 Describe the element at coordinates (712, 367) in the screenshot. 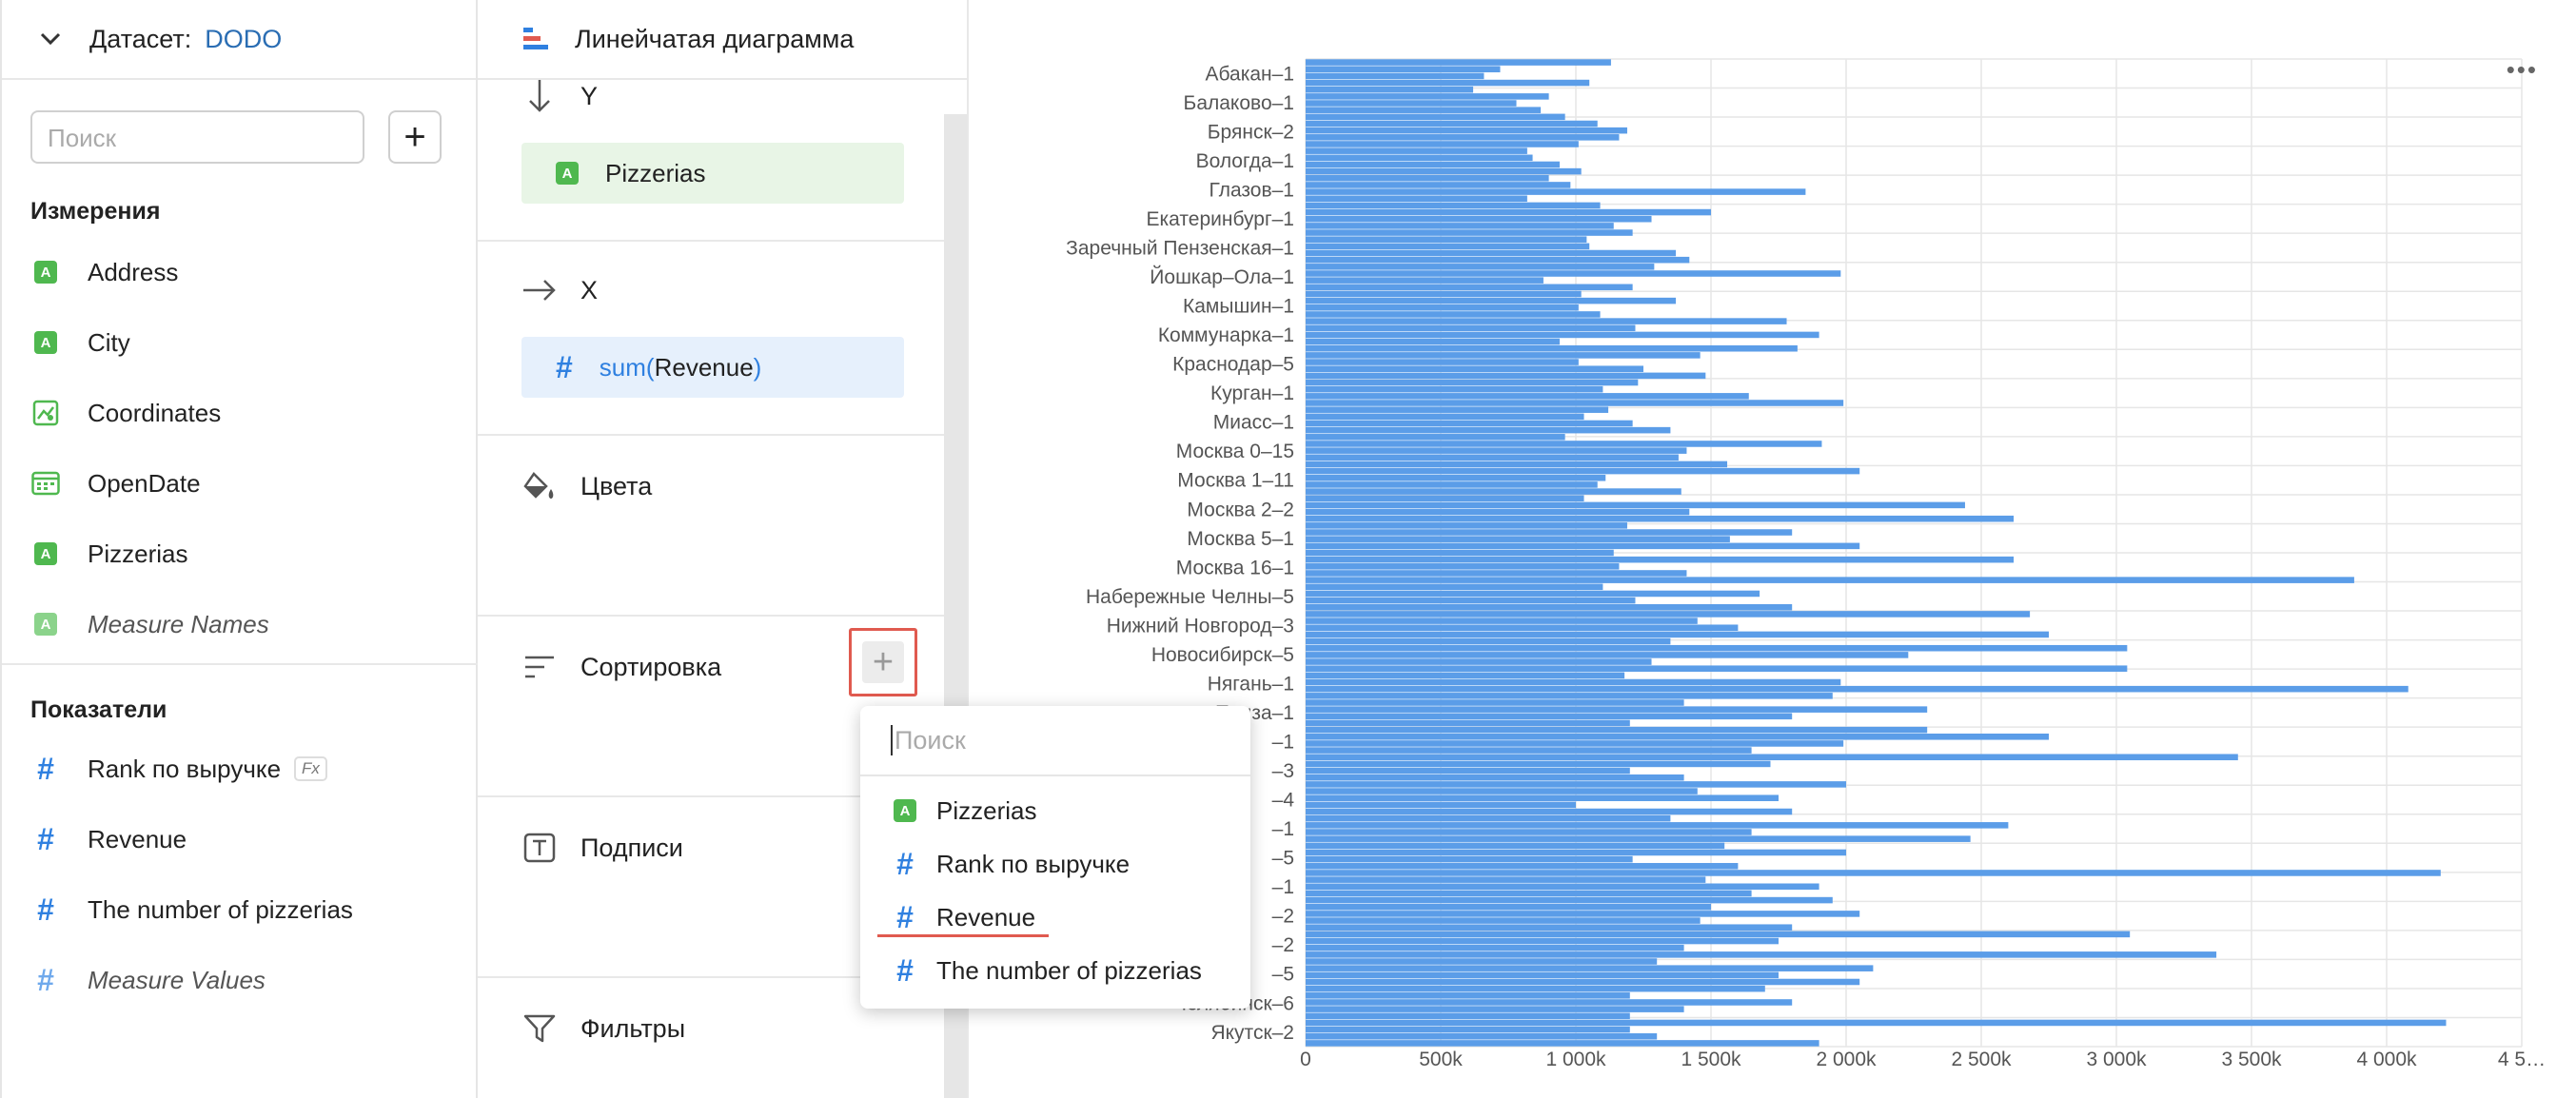

I see `x-field-chip: # sum(Revenue)` at that location.